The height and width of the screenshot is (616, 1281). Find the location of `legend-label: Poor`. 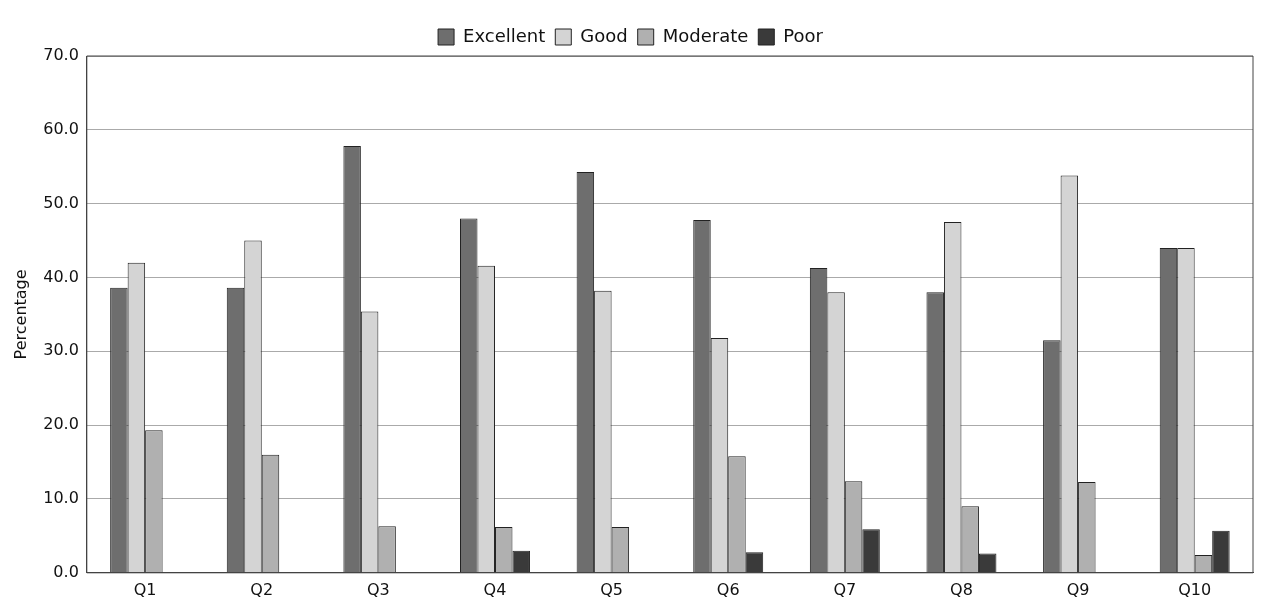

legend-label: Poor is located at coordinates (803, 35).